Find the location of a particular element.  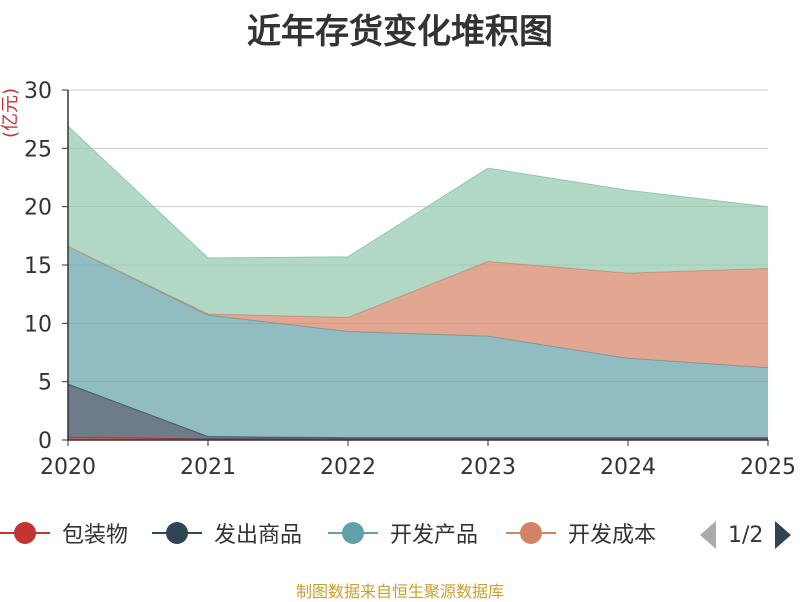

x-tick-label: 2024 is located at coordinates (628, 467).